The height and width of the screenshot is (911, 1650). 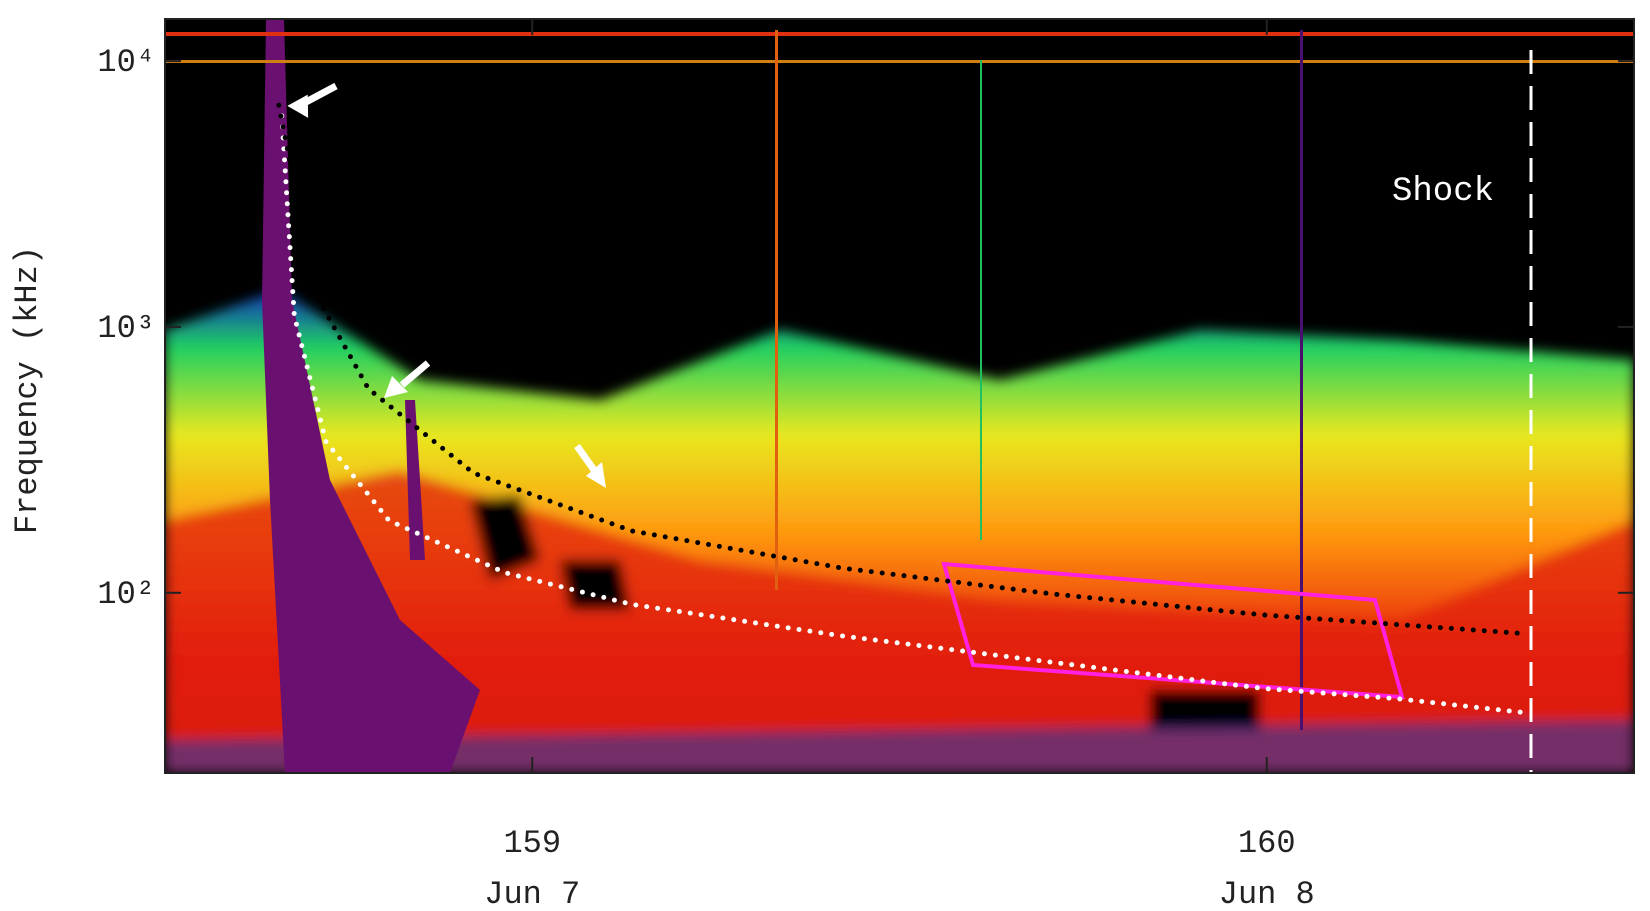 What do you see at coordinates (532, 843) in the screenshot?
I see `x-tick-label: 159` at bounding box center [532, 843].